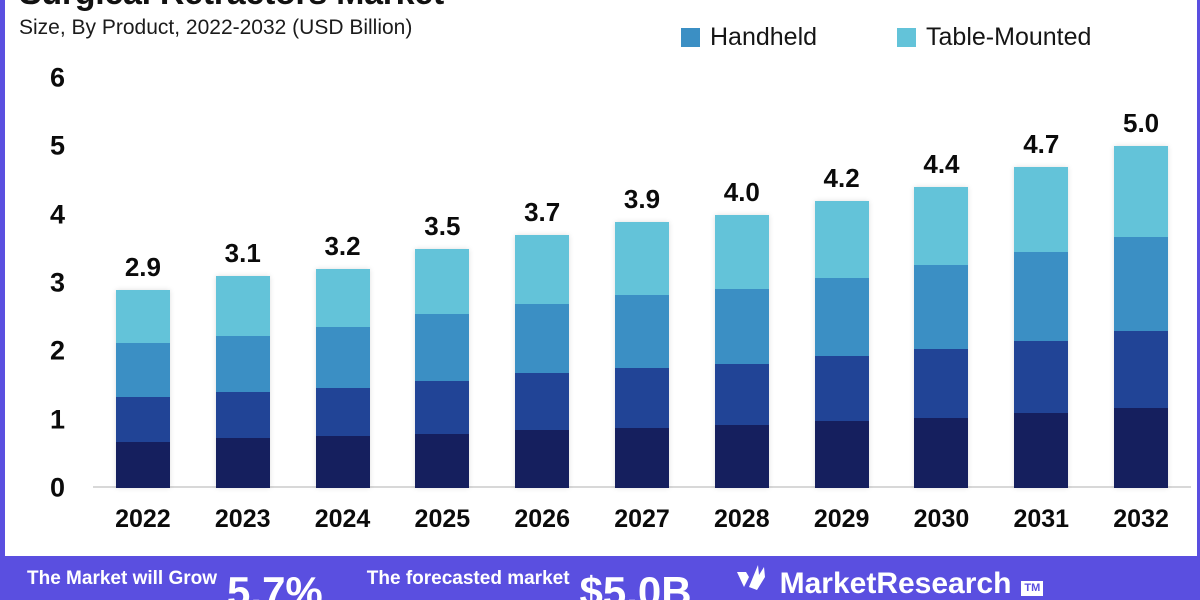  What do you see at coordinates (764, 37) in the screenshot?
I see `legend-label: Handheld` at bounding box center [764, 37].